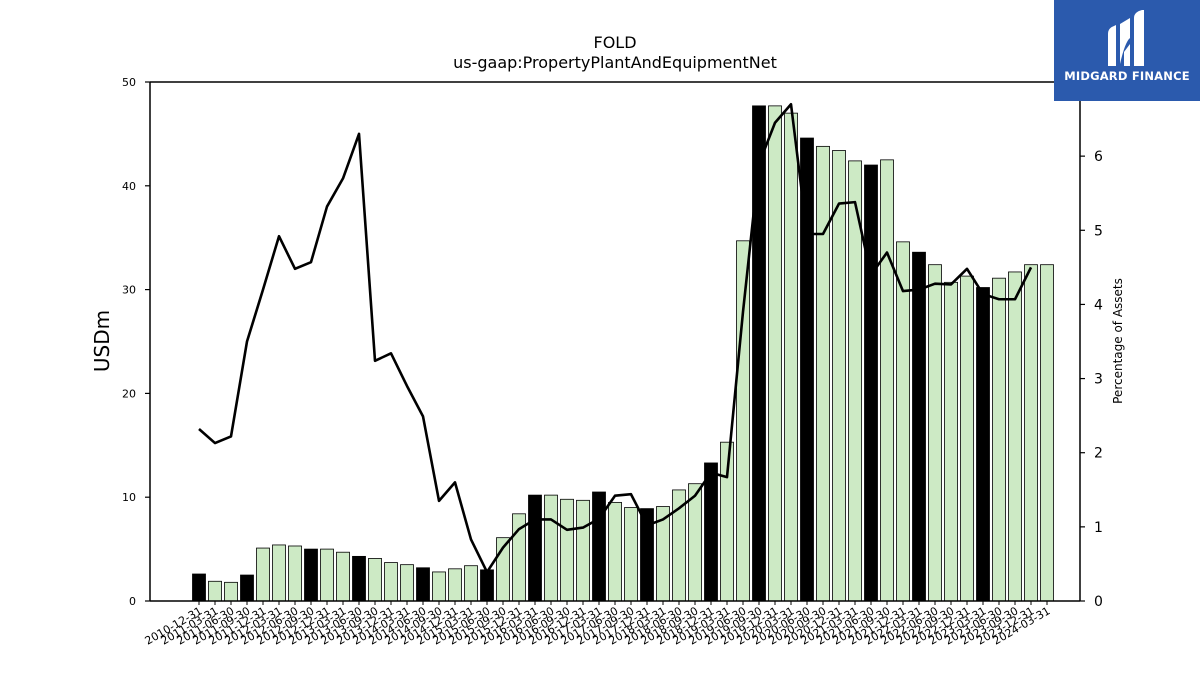 This screenshot has height=675, width=1200. I want to click on y2-tick-label: 6, so click(1098, 157).